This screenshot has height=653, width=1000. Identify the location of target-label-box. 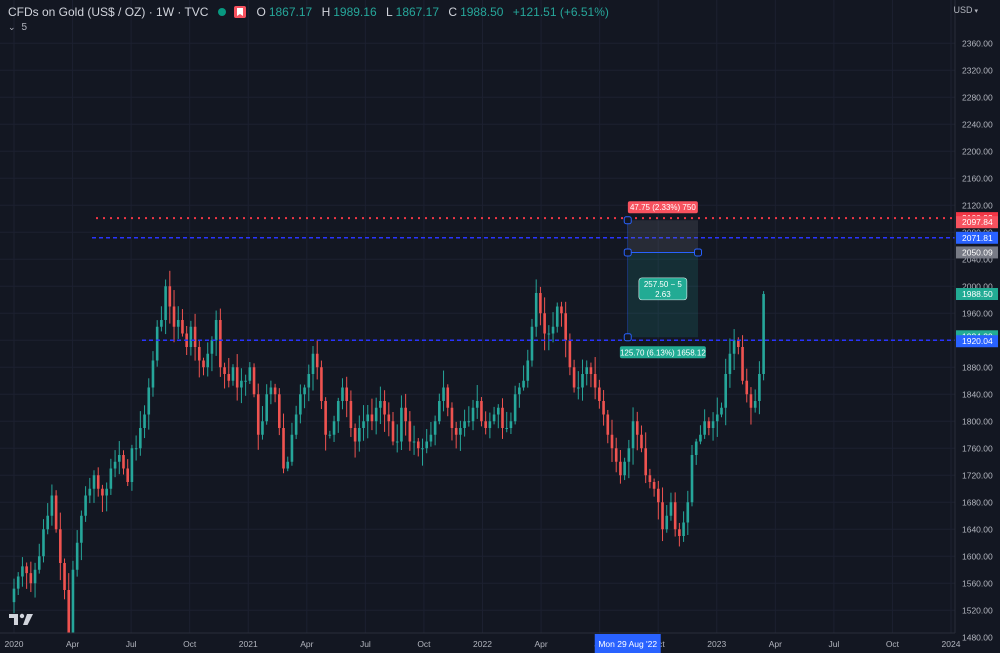
(662, 352).